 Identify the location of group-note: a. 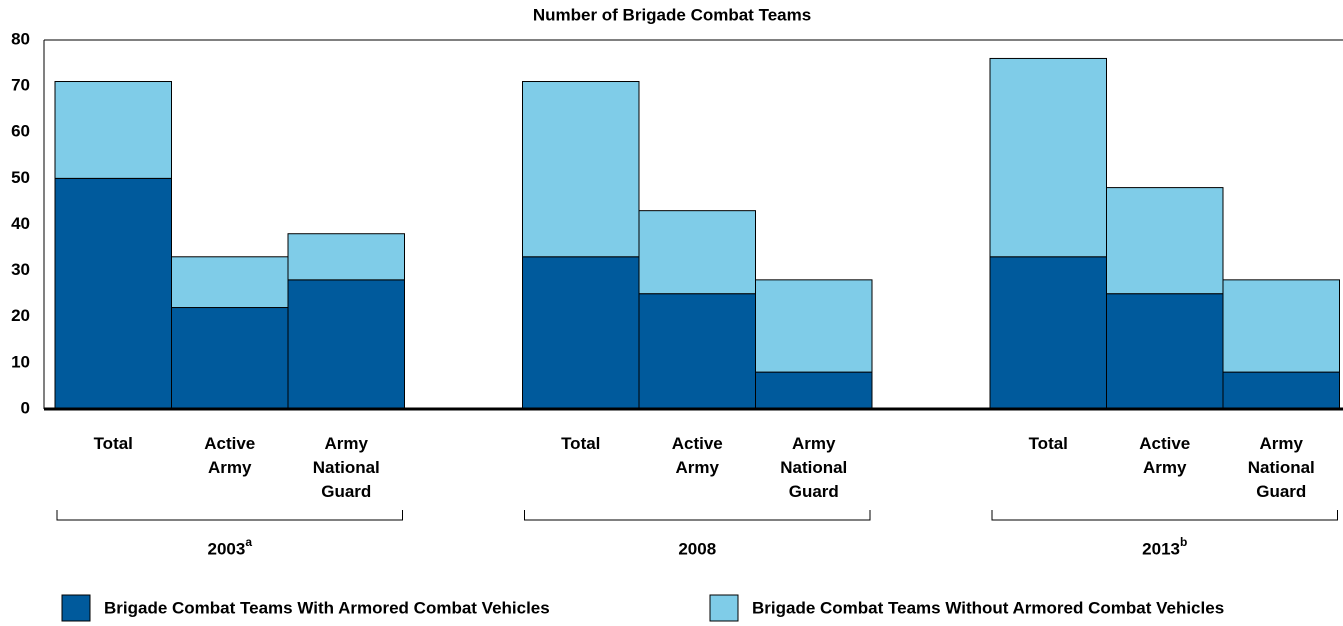
(248, 542).